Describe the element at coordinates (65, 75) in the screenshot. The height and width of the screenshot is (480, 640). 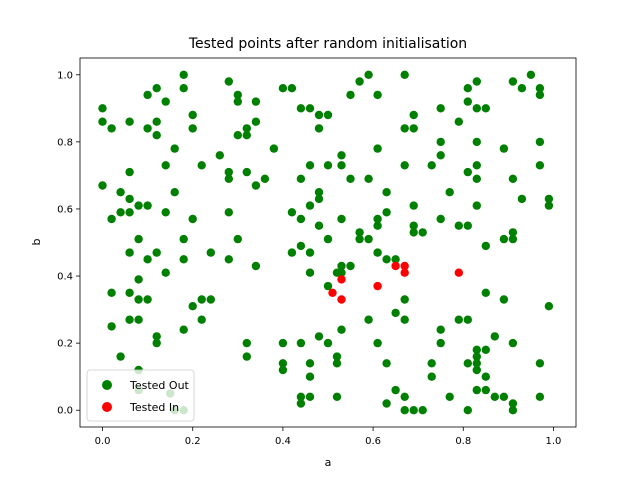
I see `y-tick-label: 1.0` at that location.